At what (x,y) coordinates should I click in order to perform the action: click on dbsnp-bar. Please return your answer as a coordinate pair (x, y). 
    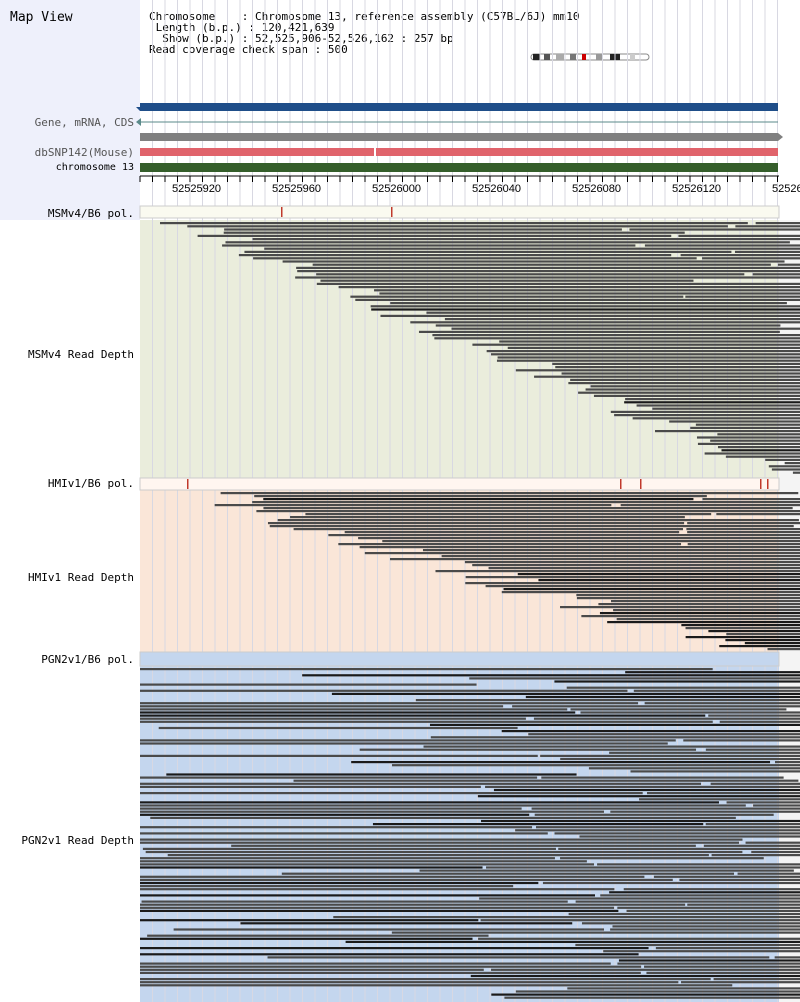
    Looking at the image, I should click on (459, 152).